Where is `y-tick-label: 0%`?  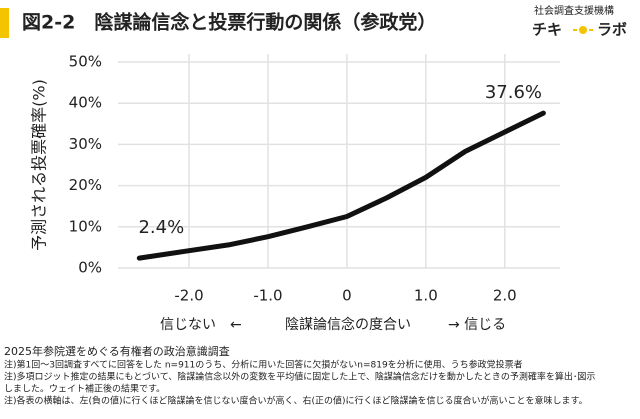 y-tick-label: 0% is located at coordinates (90, 268).